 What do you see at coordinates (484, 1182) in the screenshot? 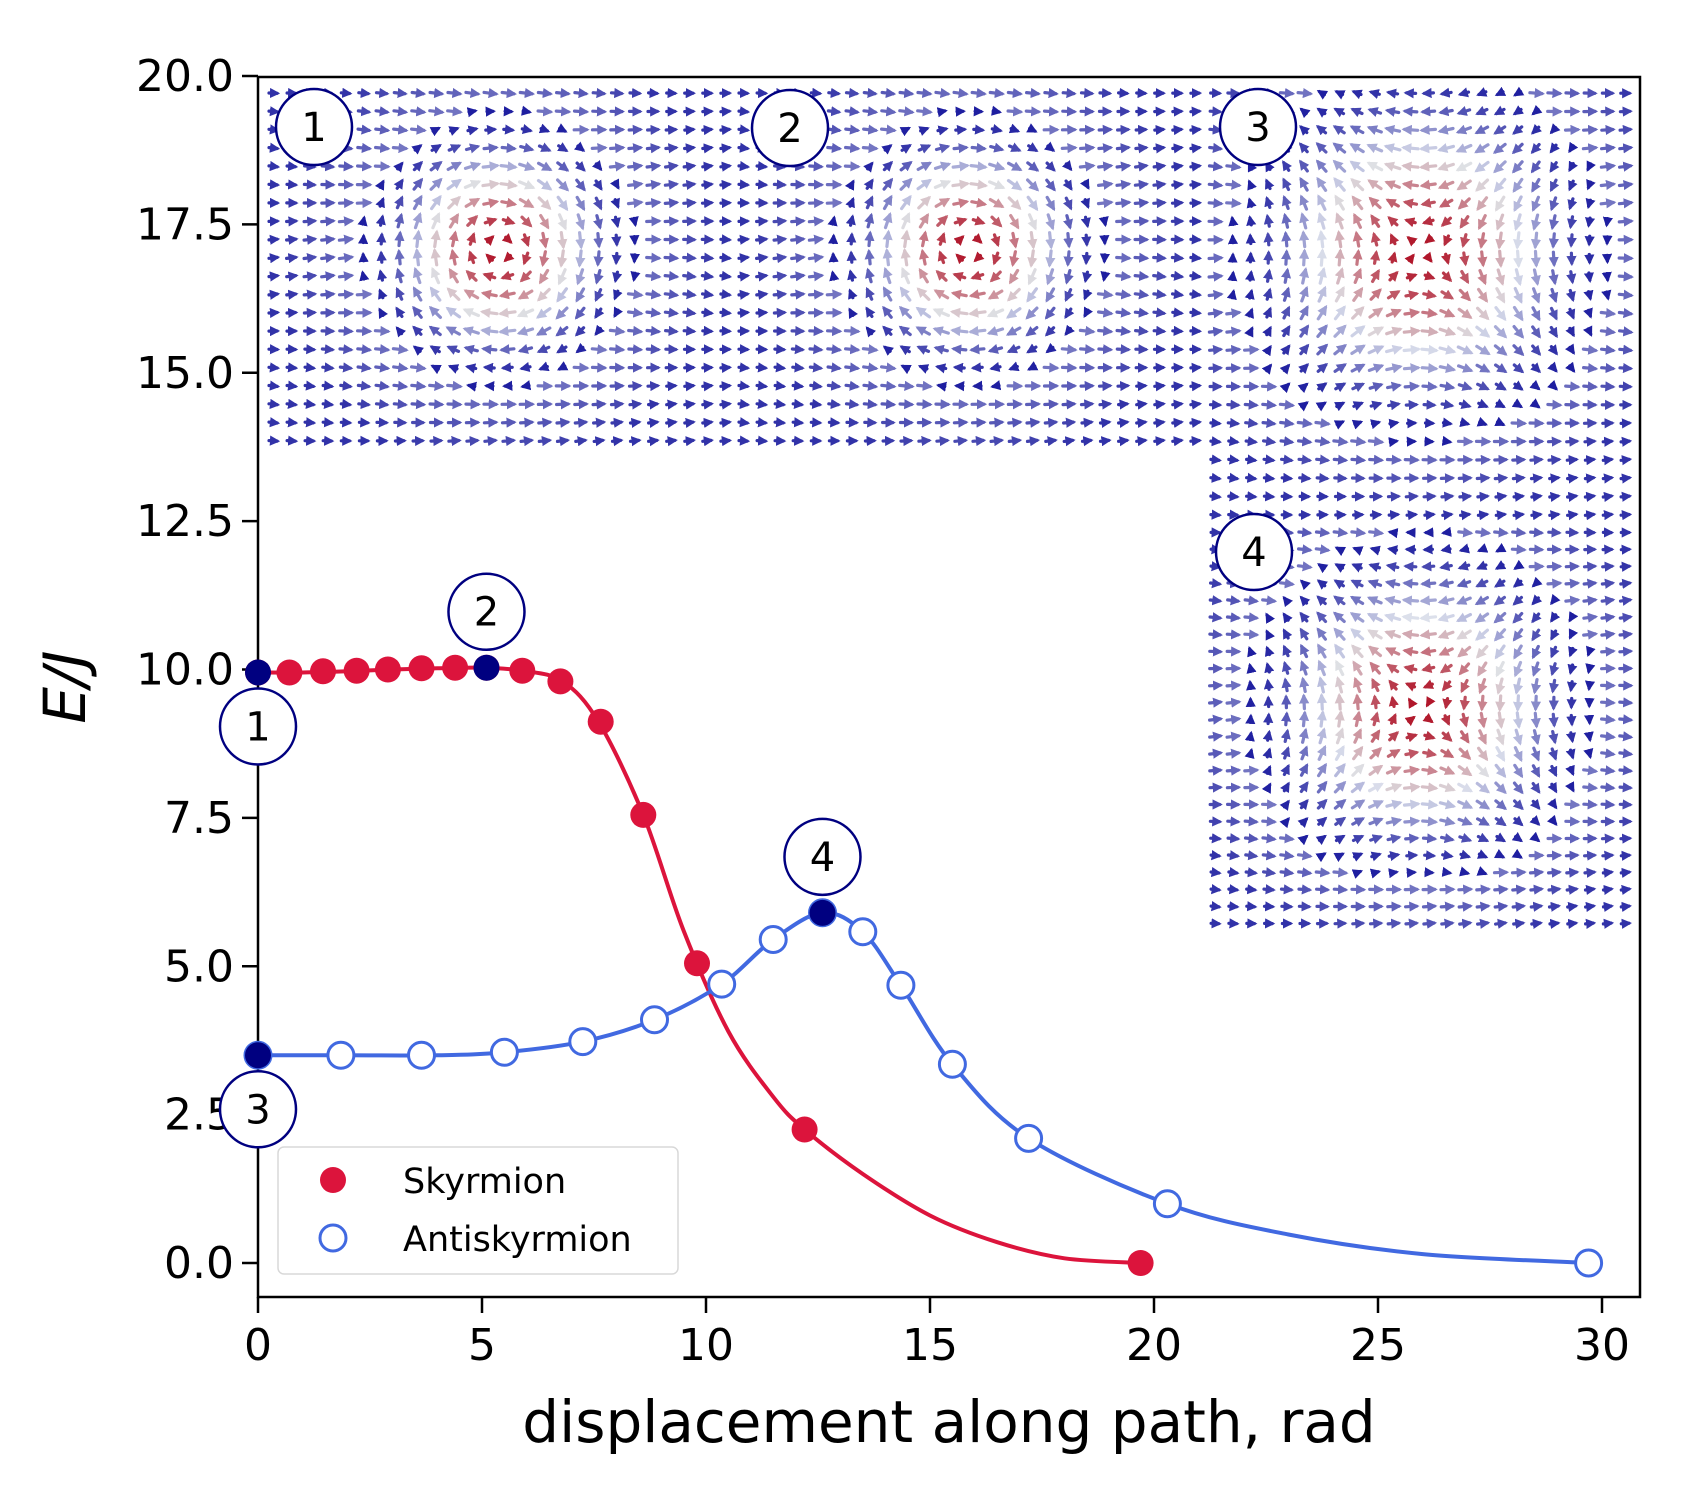
I see `legend-label-skyrmion: Skyrmion` at bounding box center [484, 1182].